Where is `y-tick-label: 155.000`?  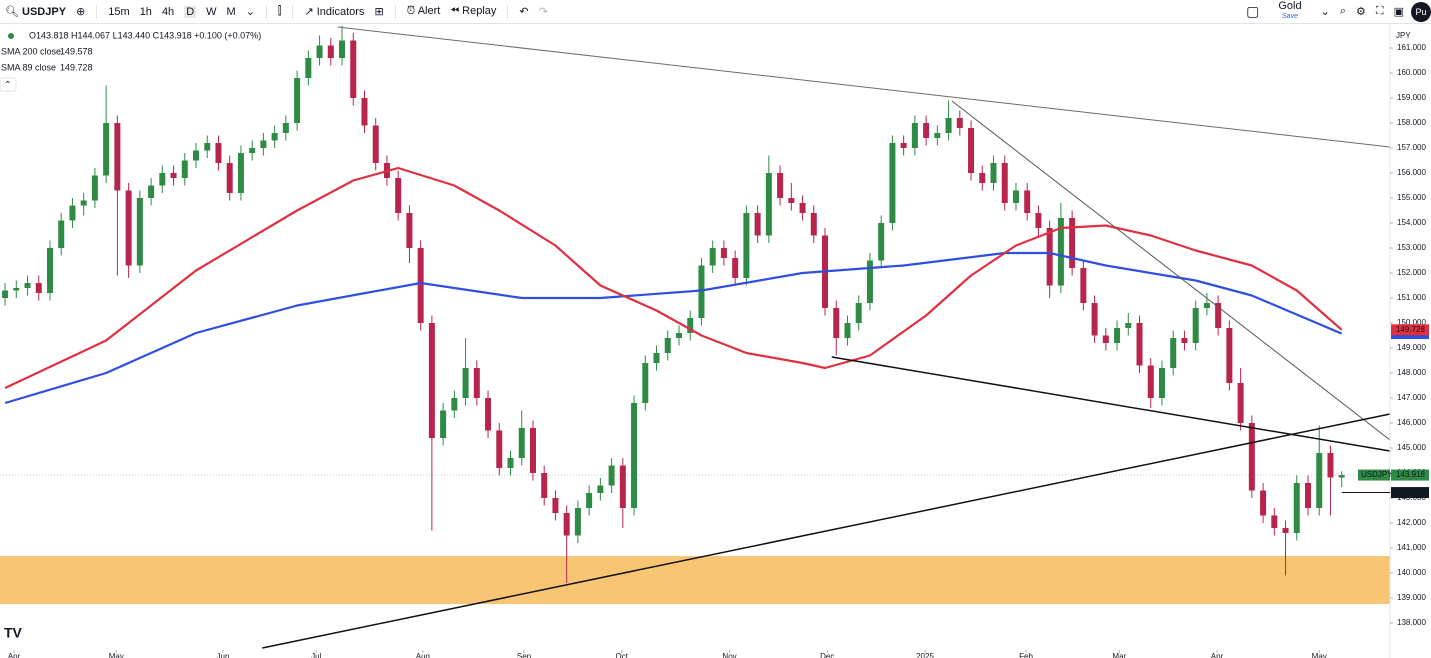 y-tick-label: 155.000 is located at coordinates (1411, 197).